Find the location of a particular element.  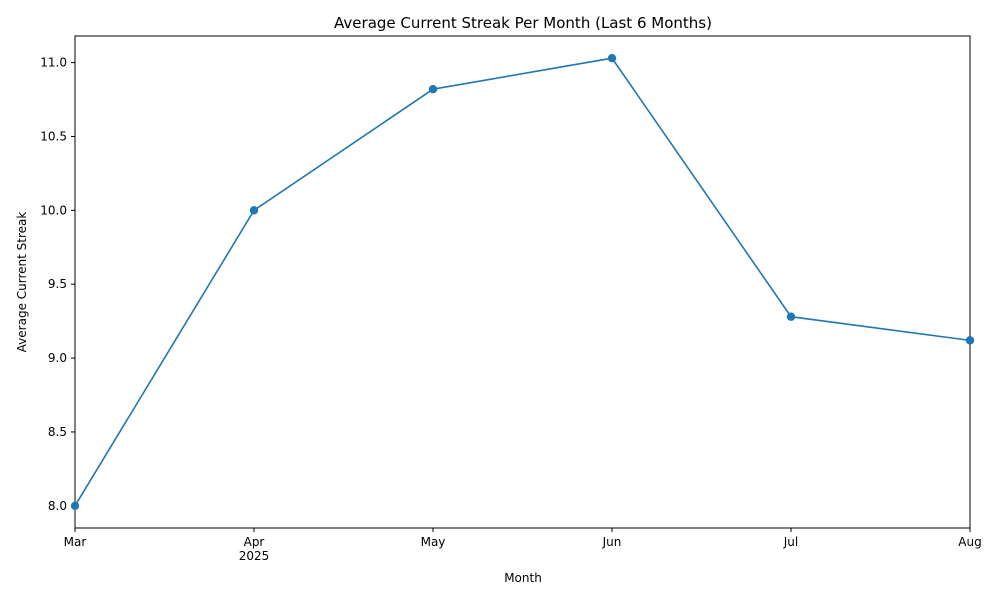

y-tick-label: 10.5 is located at coordinates (53, 136).